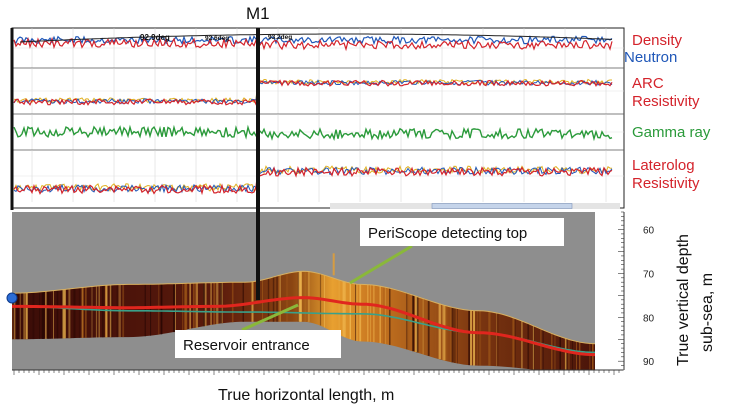  I want to click on reservoir-entrance-callout: Reservoir entrance, so click(258, 330).